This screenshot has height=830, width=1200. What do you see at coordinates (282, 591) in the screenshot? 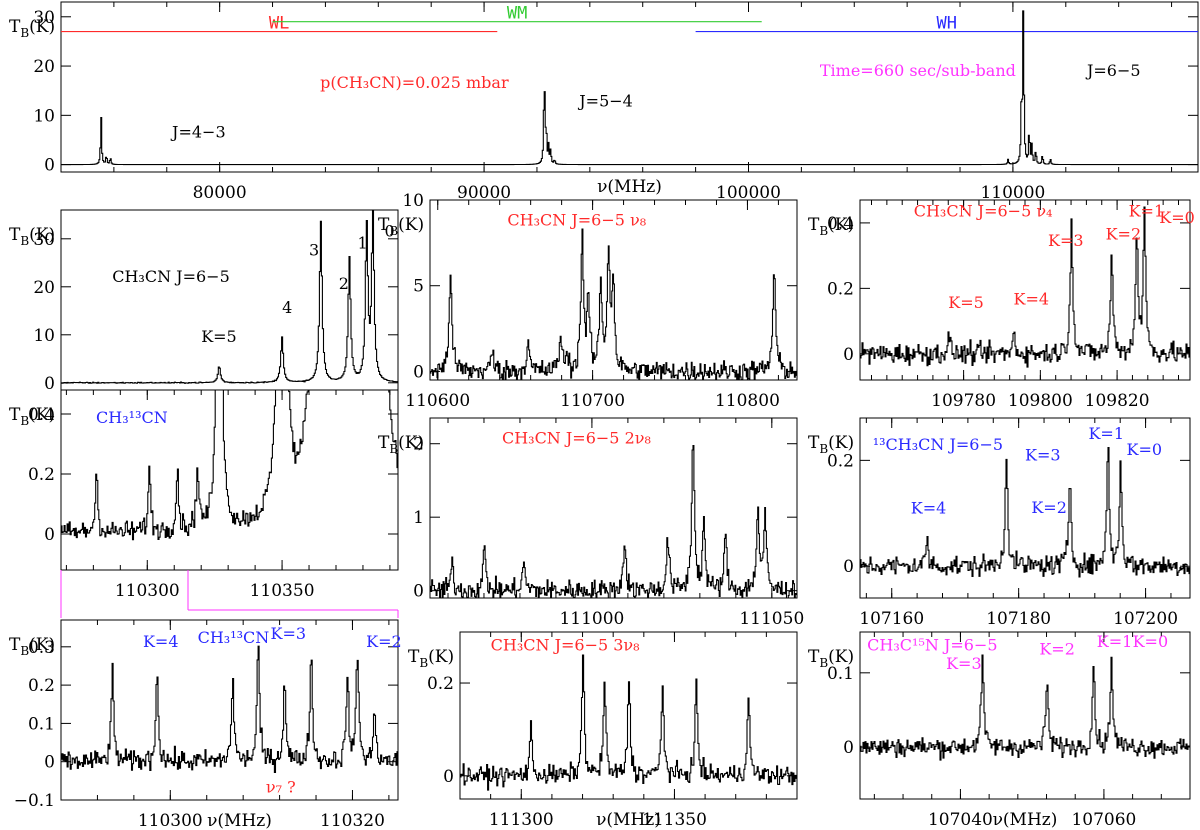
I see `xtick-label: 110350` at bounding box center [282, 591].